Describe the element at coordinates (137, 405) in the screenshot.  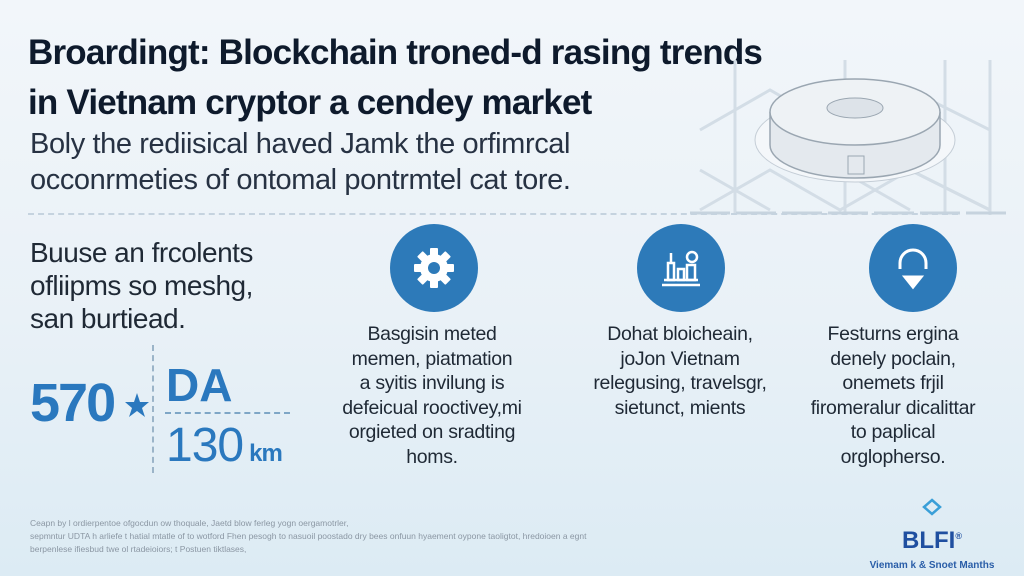
I see `star-icon` at that location.